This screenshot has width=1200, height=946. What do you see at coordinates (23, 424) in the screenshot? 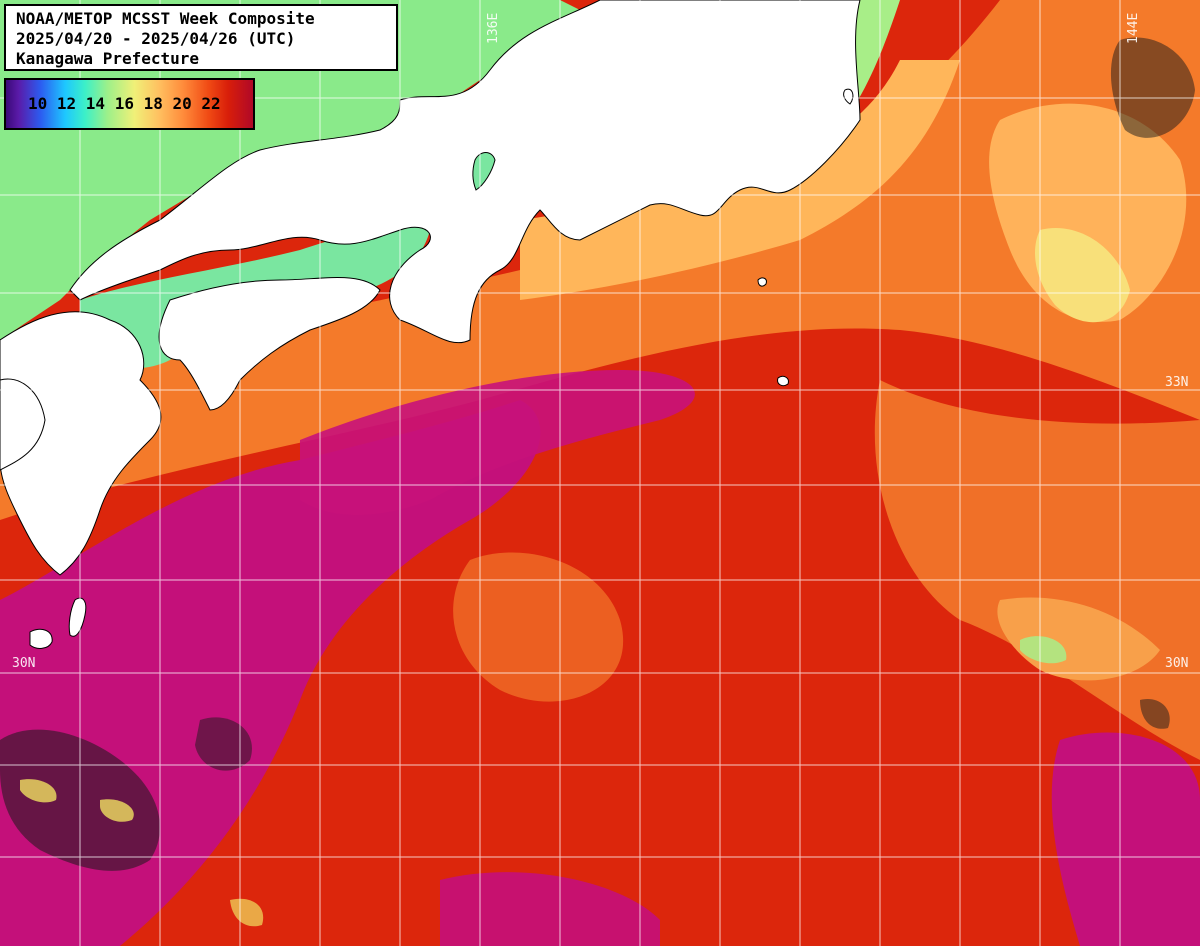
I see `land-kyushu-south` at bounding box center [23, 424].